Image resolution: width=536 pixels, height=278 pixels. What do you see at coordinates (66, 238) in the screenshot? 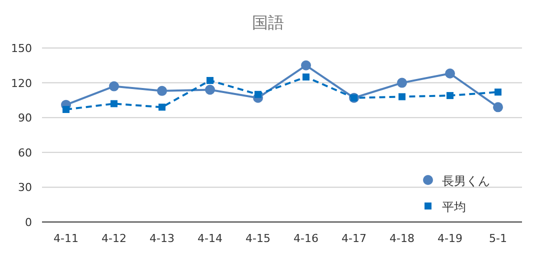
I see `x-tick-label: 4-11` at bounding box center [66, 238].